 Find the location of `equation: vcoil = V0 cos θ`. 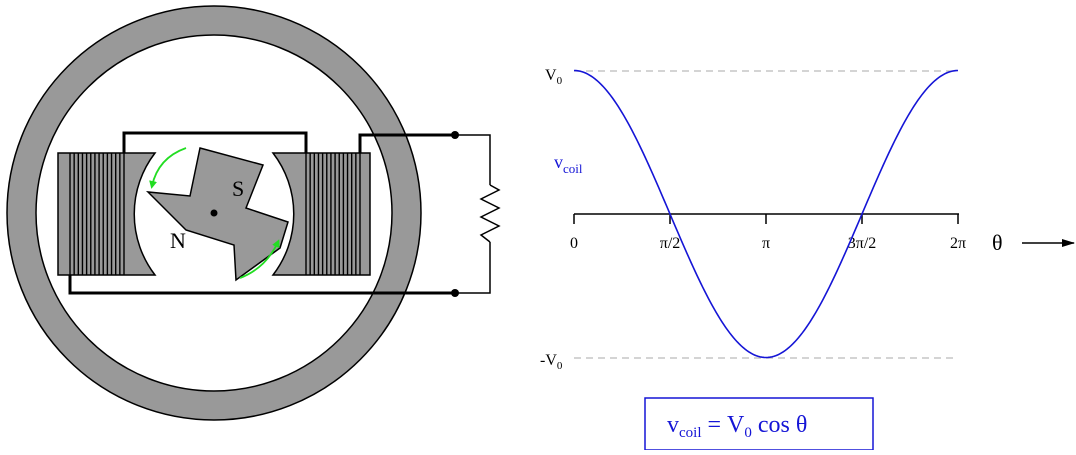

equation: vcoil = V0 cos θ is located at coordinates (737, 426).